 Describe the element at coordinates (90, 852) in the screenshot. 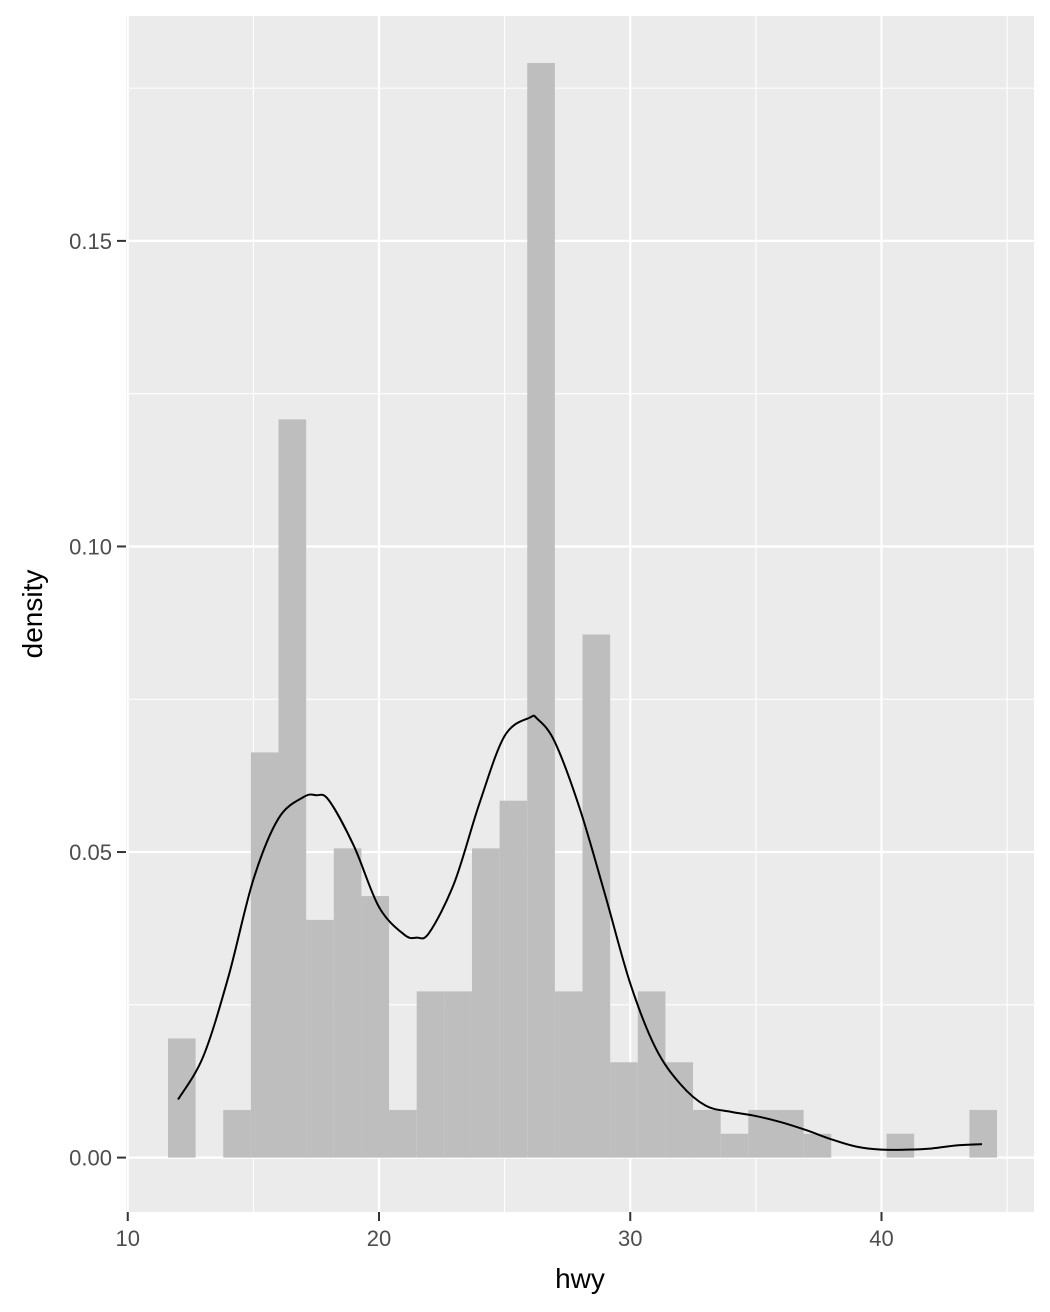

I see `y-tick-label: 0.05` at that location.